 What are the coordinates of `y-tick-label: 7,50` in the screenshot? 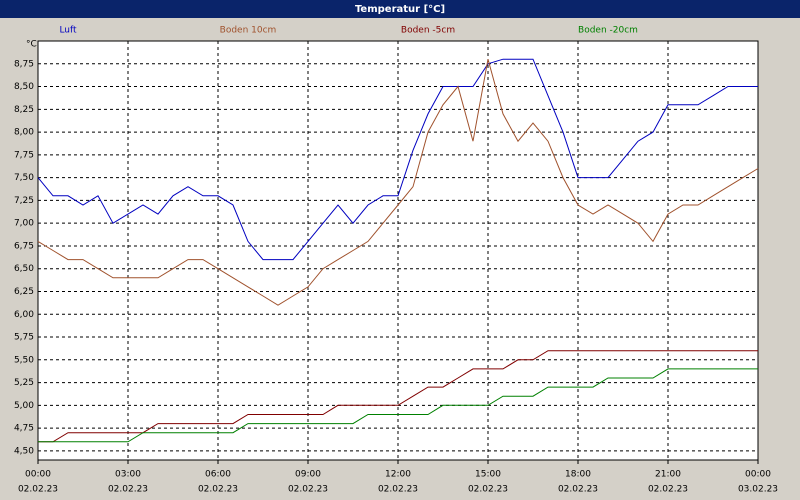 It's located at (24, 178).